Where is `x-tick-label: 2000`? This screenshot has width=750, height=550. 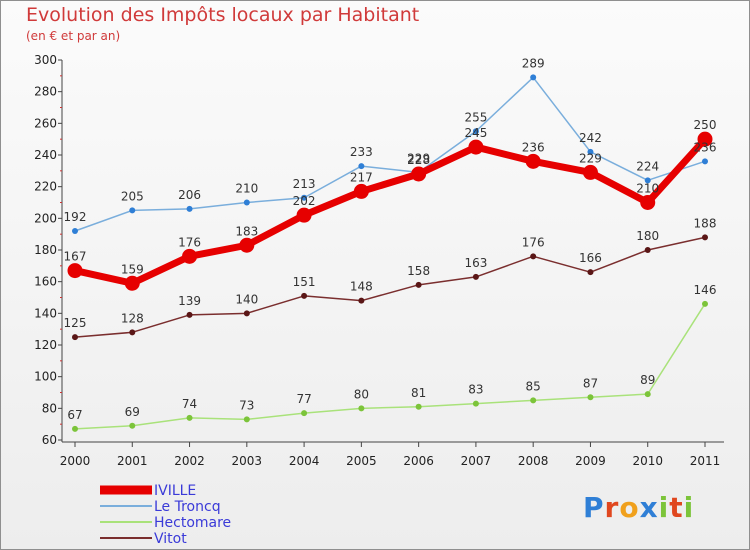
x-tick-label: 2000 is located at coordinates (75, 461).